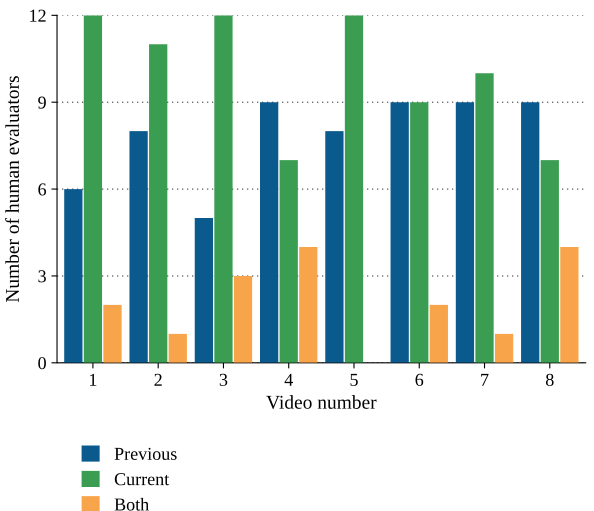 Image resolution: width=594 pixels, height=511 pixels. I want to click on y-tick-label: 6, so click(42, 189).